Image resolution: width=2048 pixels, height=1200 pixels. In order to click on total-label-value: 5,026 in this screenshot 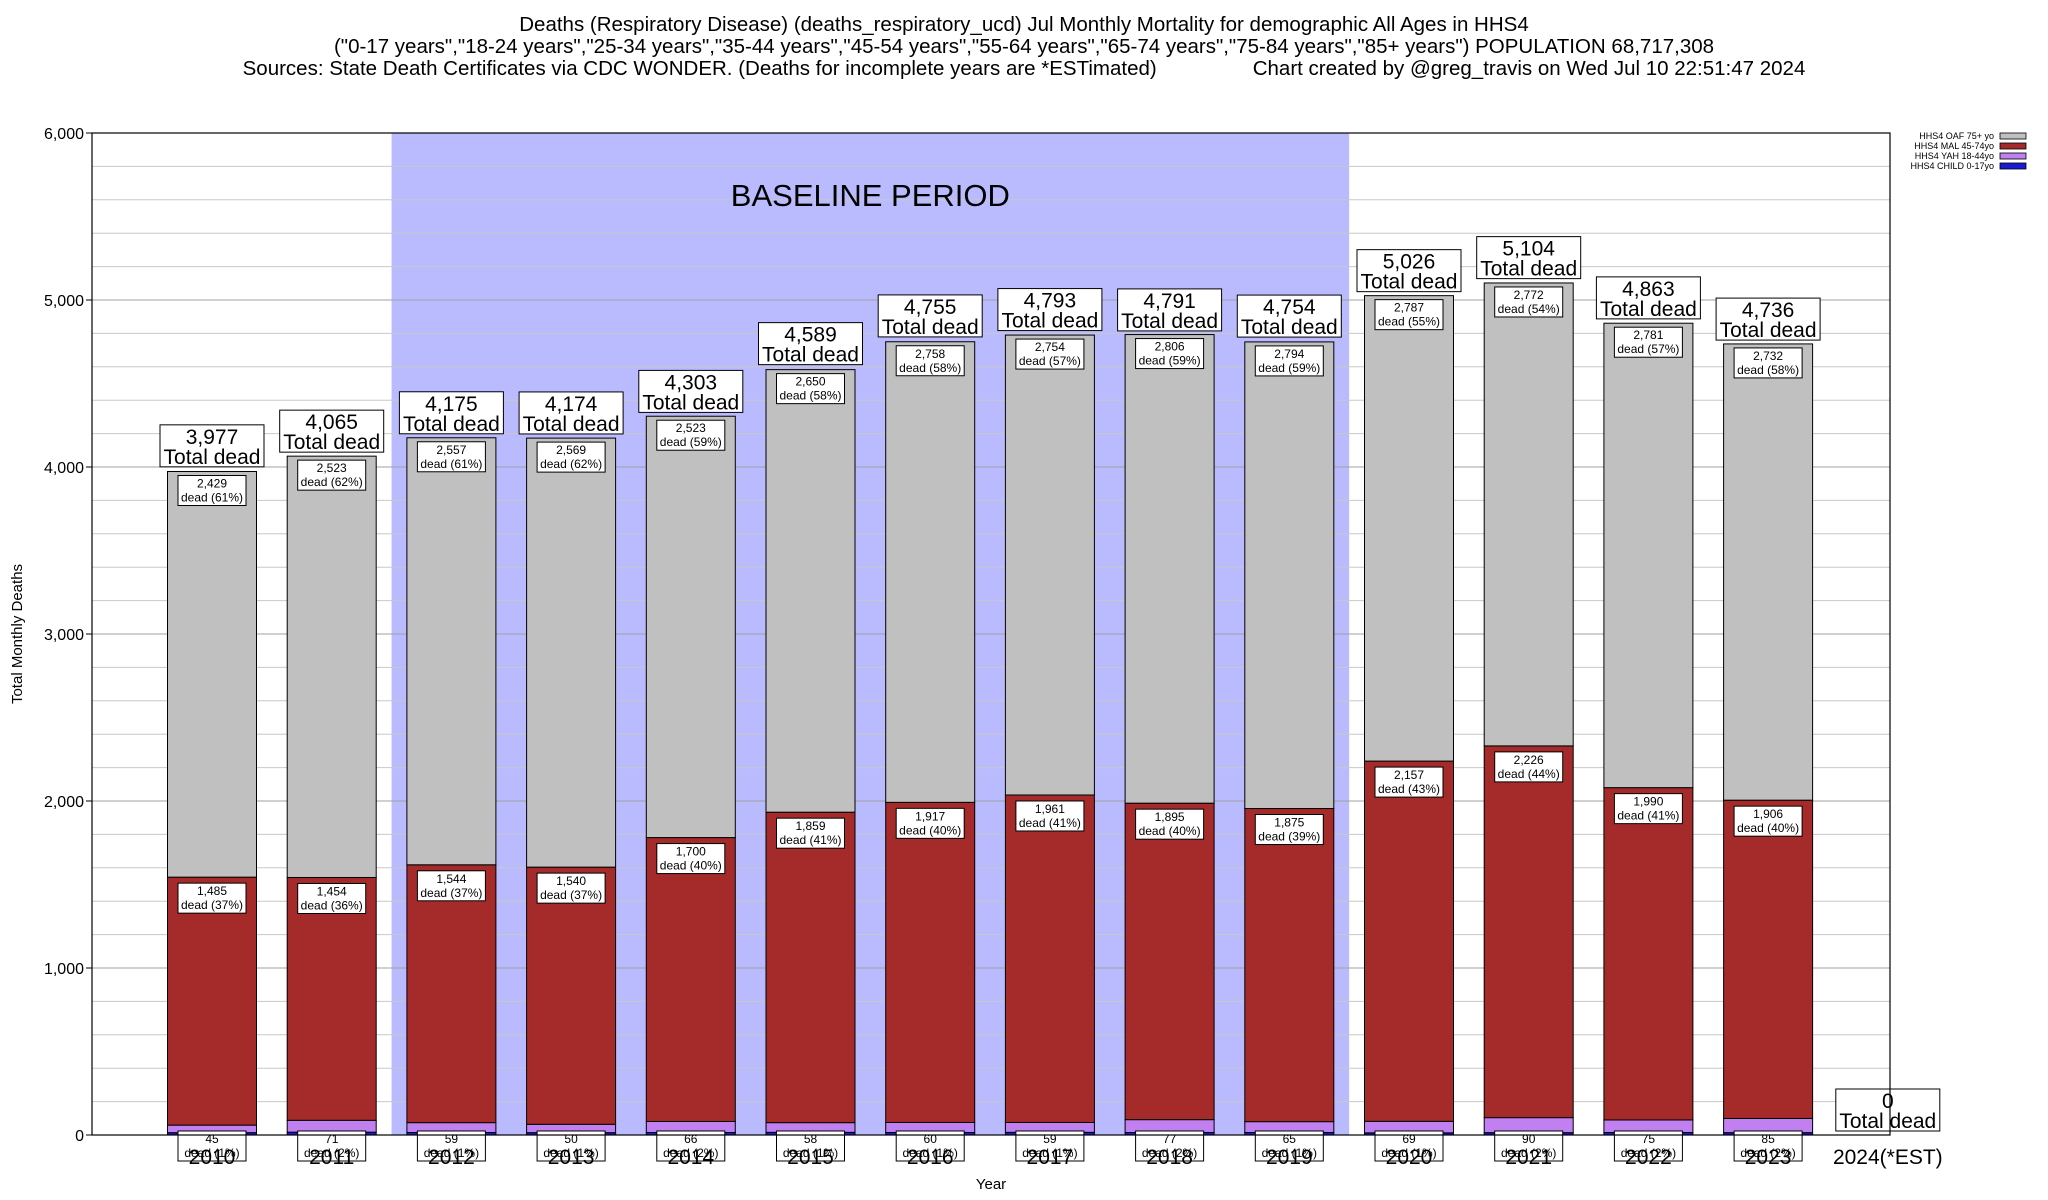, I will do `click(1409, 262)`.